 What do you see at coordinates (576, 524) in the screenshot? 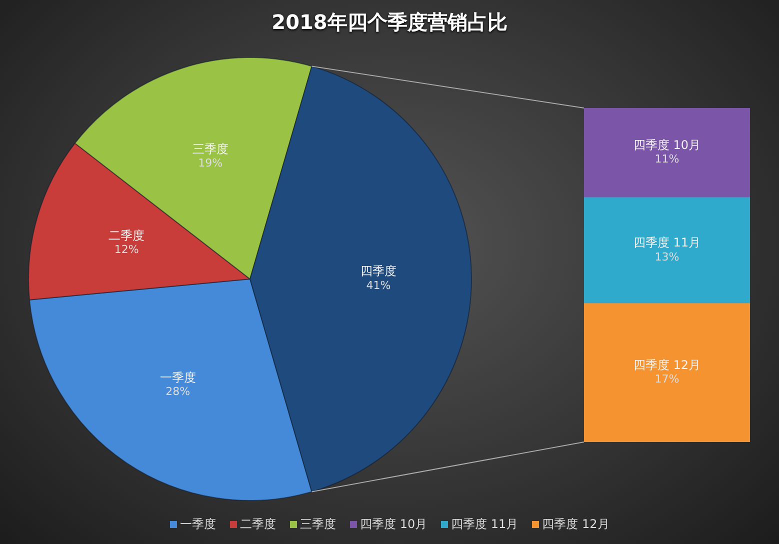
I see `legend-label: 四季度 12月` at bounding box center [576, 524].